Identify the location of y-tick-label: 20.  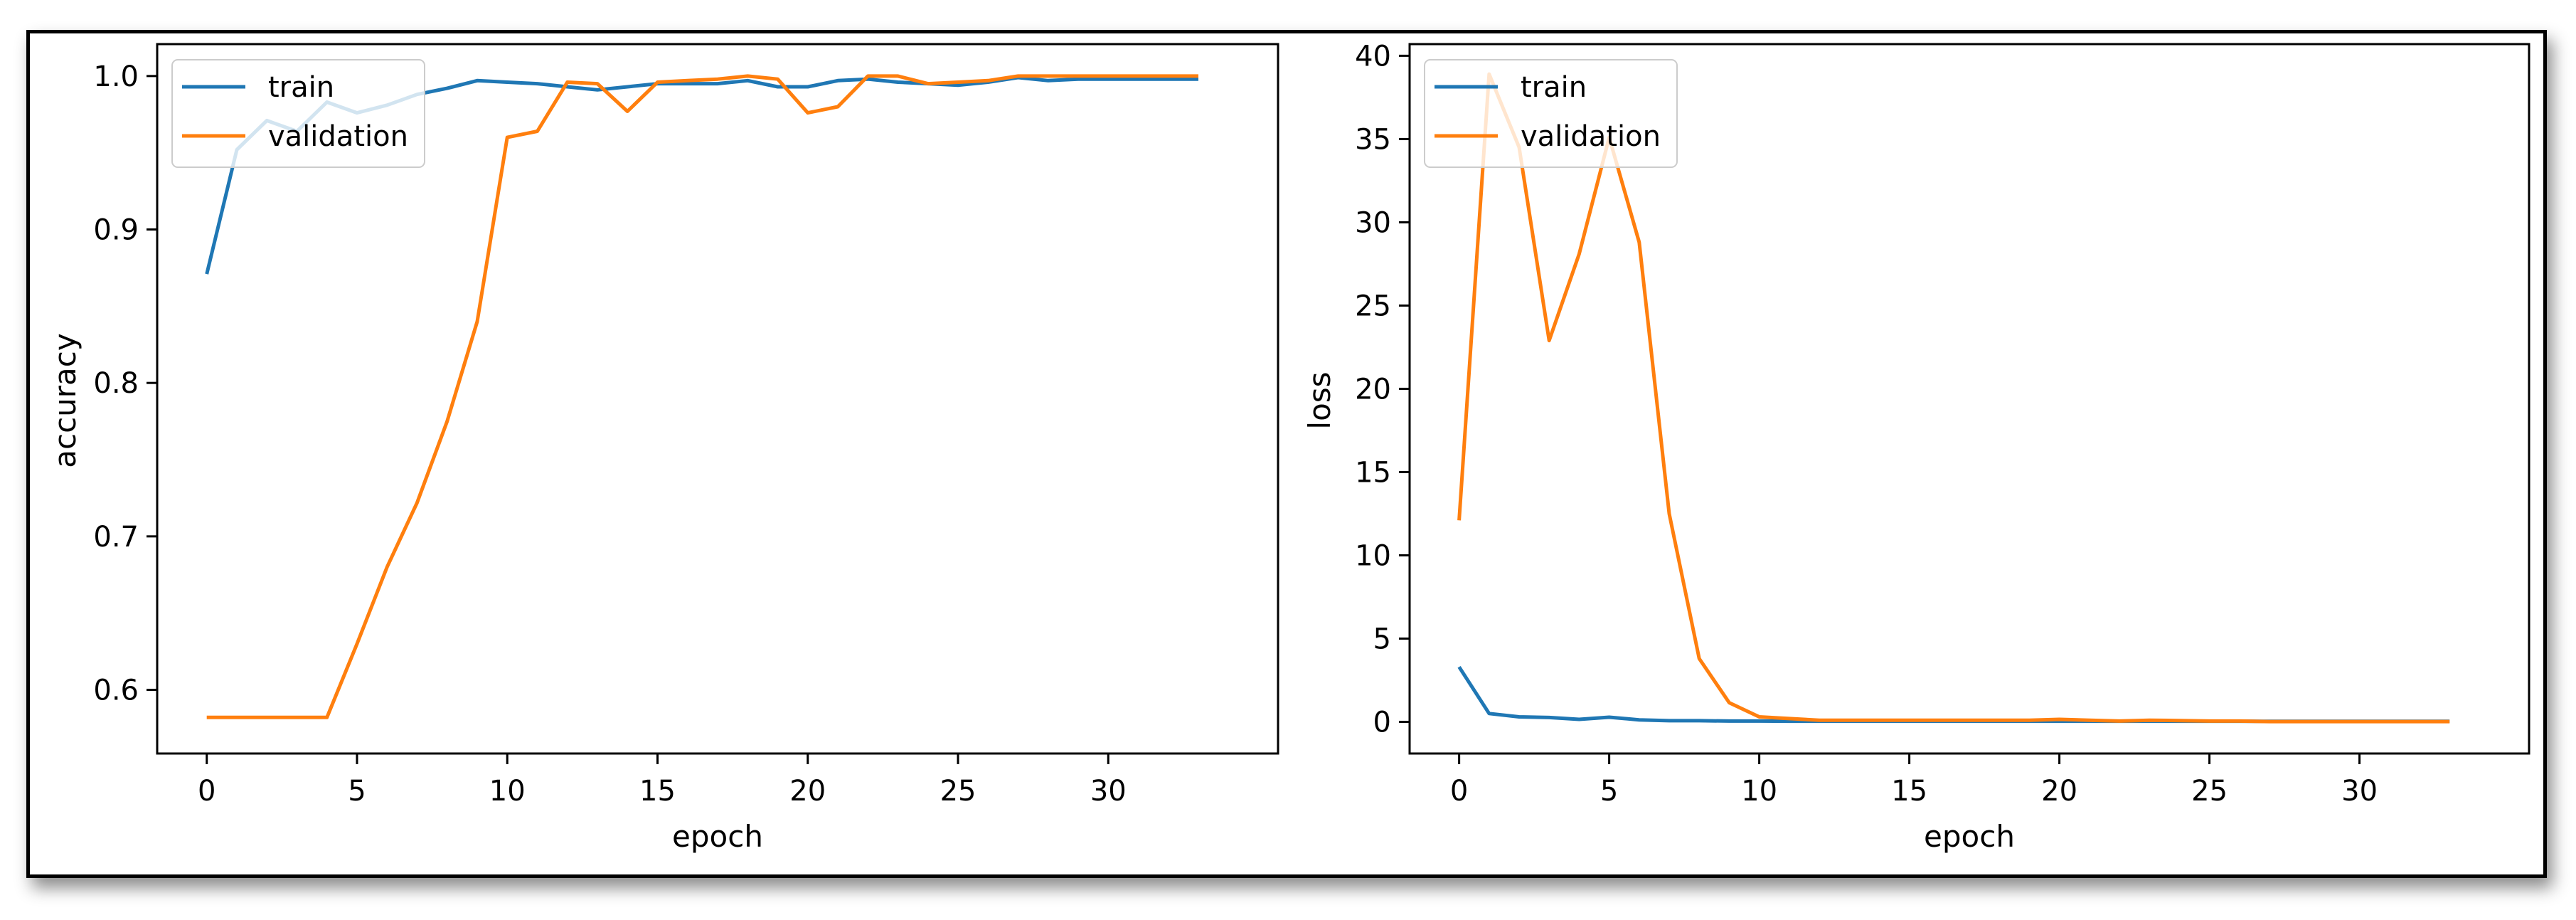
(1373, 389).